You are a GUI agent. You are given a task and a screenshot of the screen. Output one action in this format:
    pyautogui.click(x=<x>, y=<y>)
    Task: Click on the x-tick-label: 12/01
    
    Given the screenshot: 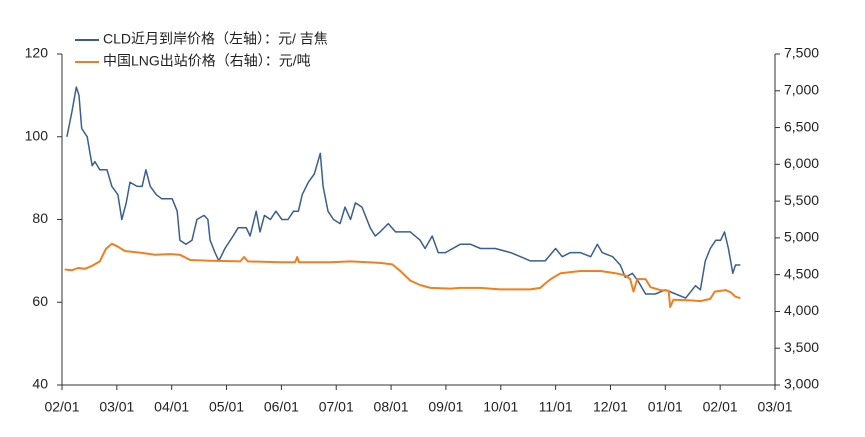 What is the action you would take?
    pyautogui.click(x=610, y=407)
    